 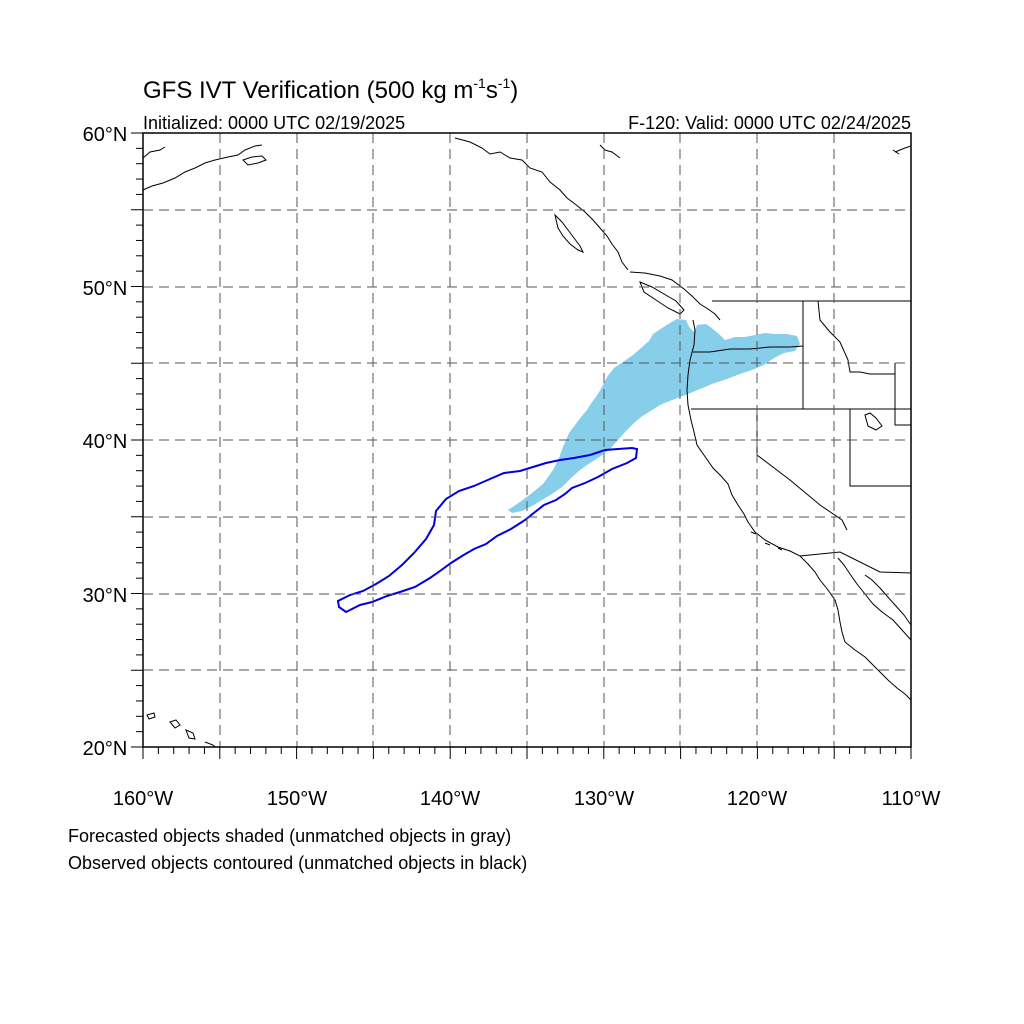 I want to click on coastline-vancouver-island, so click(x=662, y=298).